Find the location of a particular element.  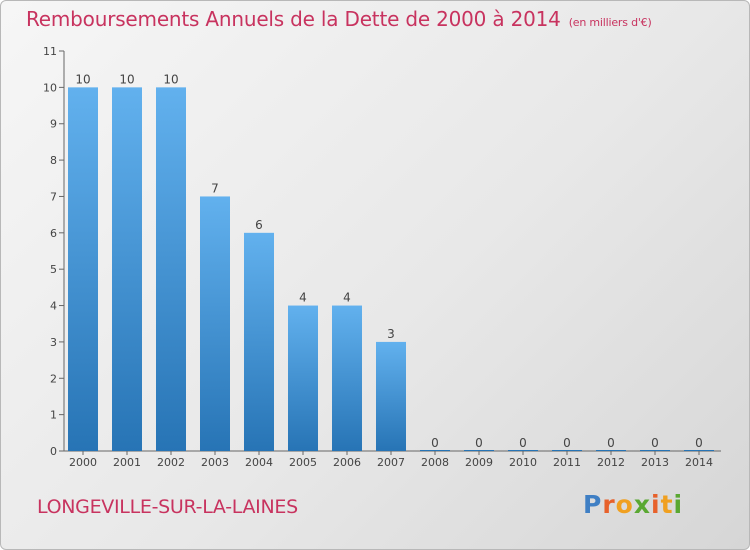

chart-unit-label: (en milliers d'€) is located at coordinates (610, 22).